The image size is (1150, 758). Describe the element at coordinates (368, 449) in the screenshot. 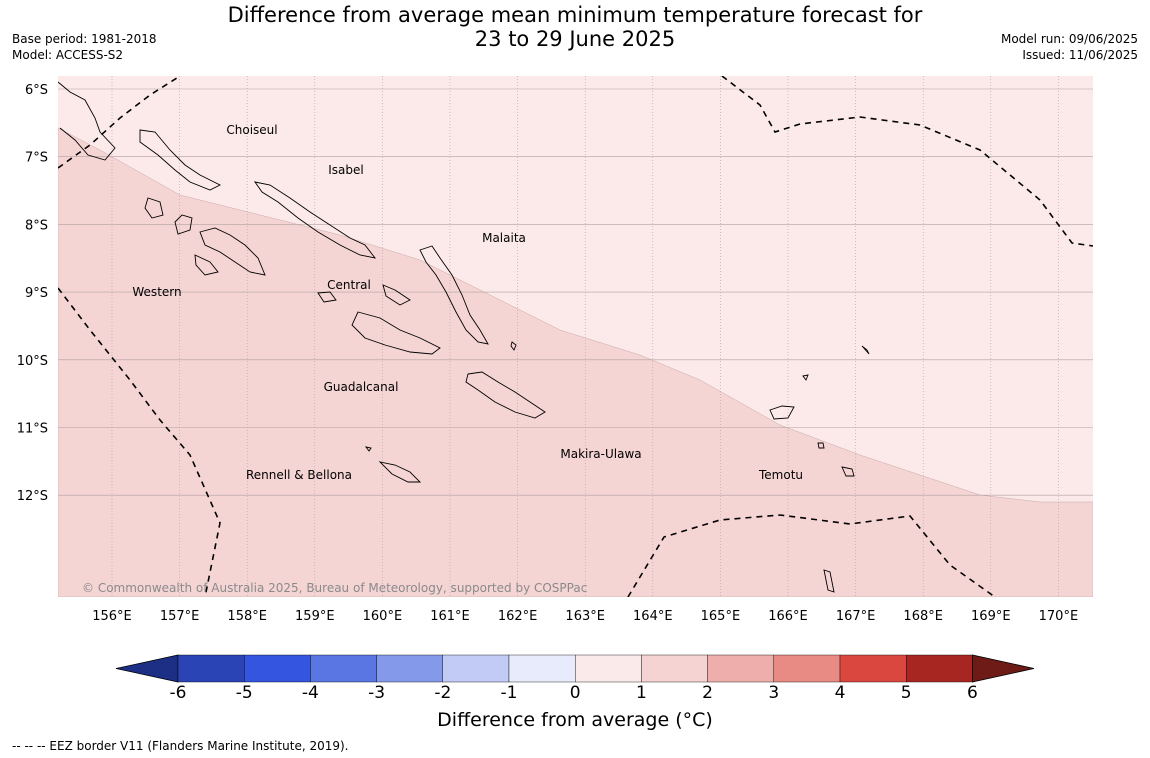

I see `island-bellona` at that location.